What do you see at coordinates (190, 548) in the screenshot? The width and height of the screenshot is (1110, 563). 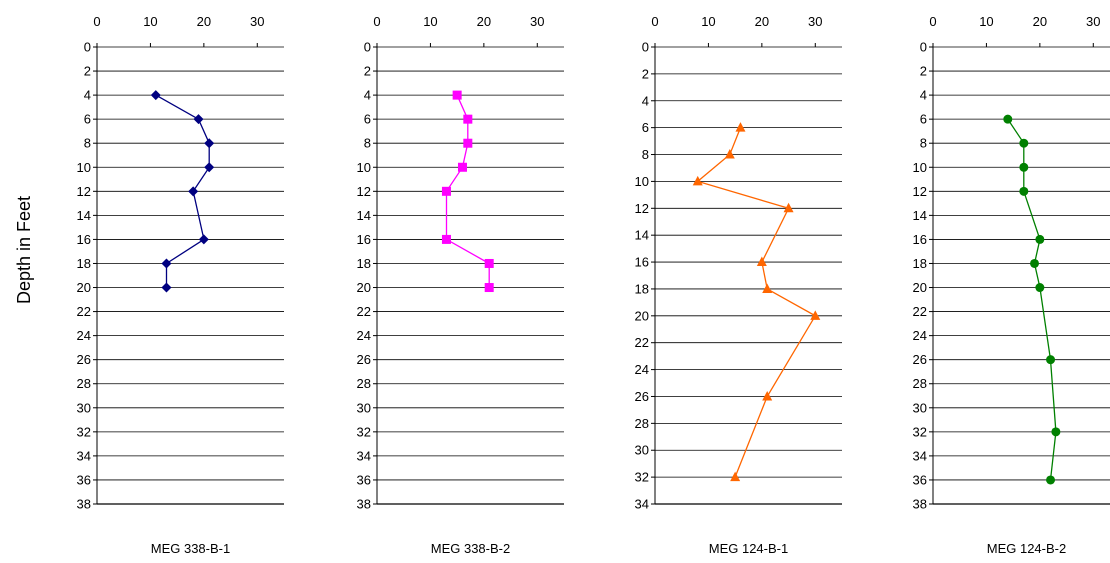 I see `panel-title: MEG 338-B-1` at bounding box center [190, 548].